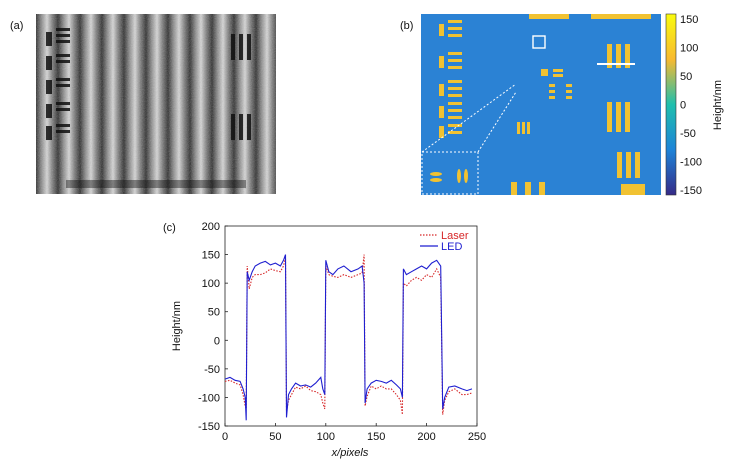 The width and height of the screenshot is (741, 461). Describe the element at coordinates (212, 370) in the screenshot. I see `y-tick-label: -50` at that location.